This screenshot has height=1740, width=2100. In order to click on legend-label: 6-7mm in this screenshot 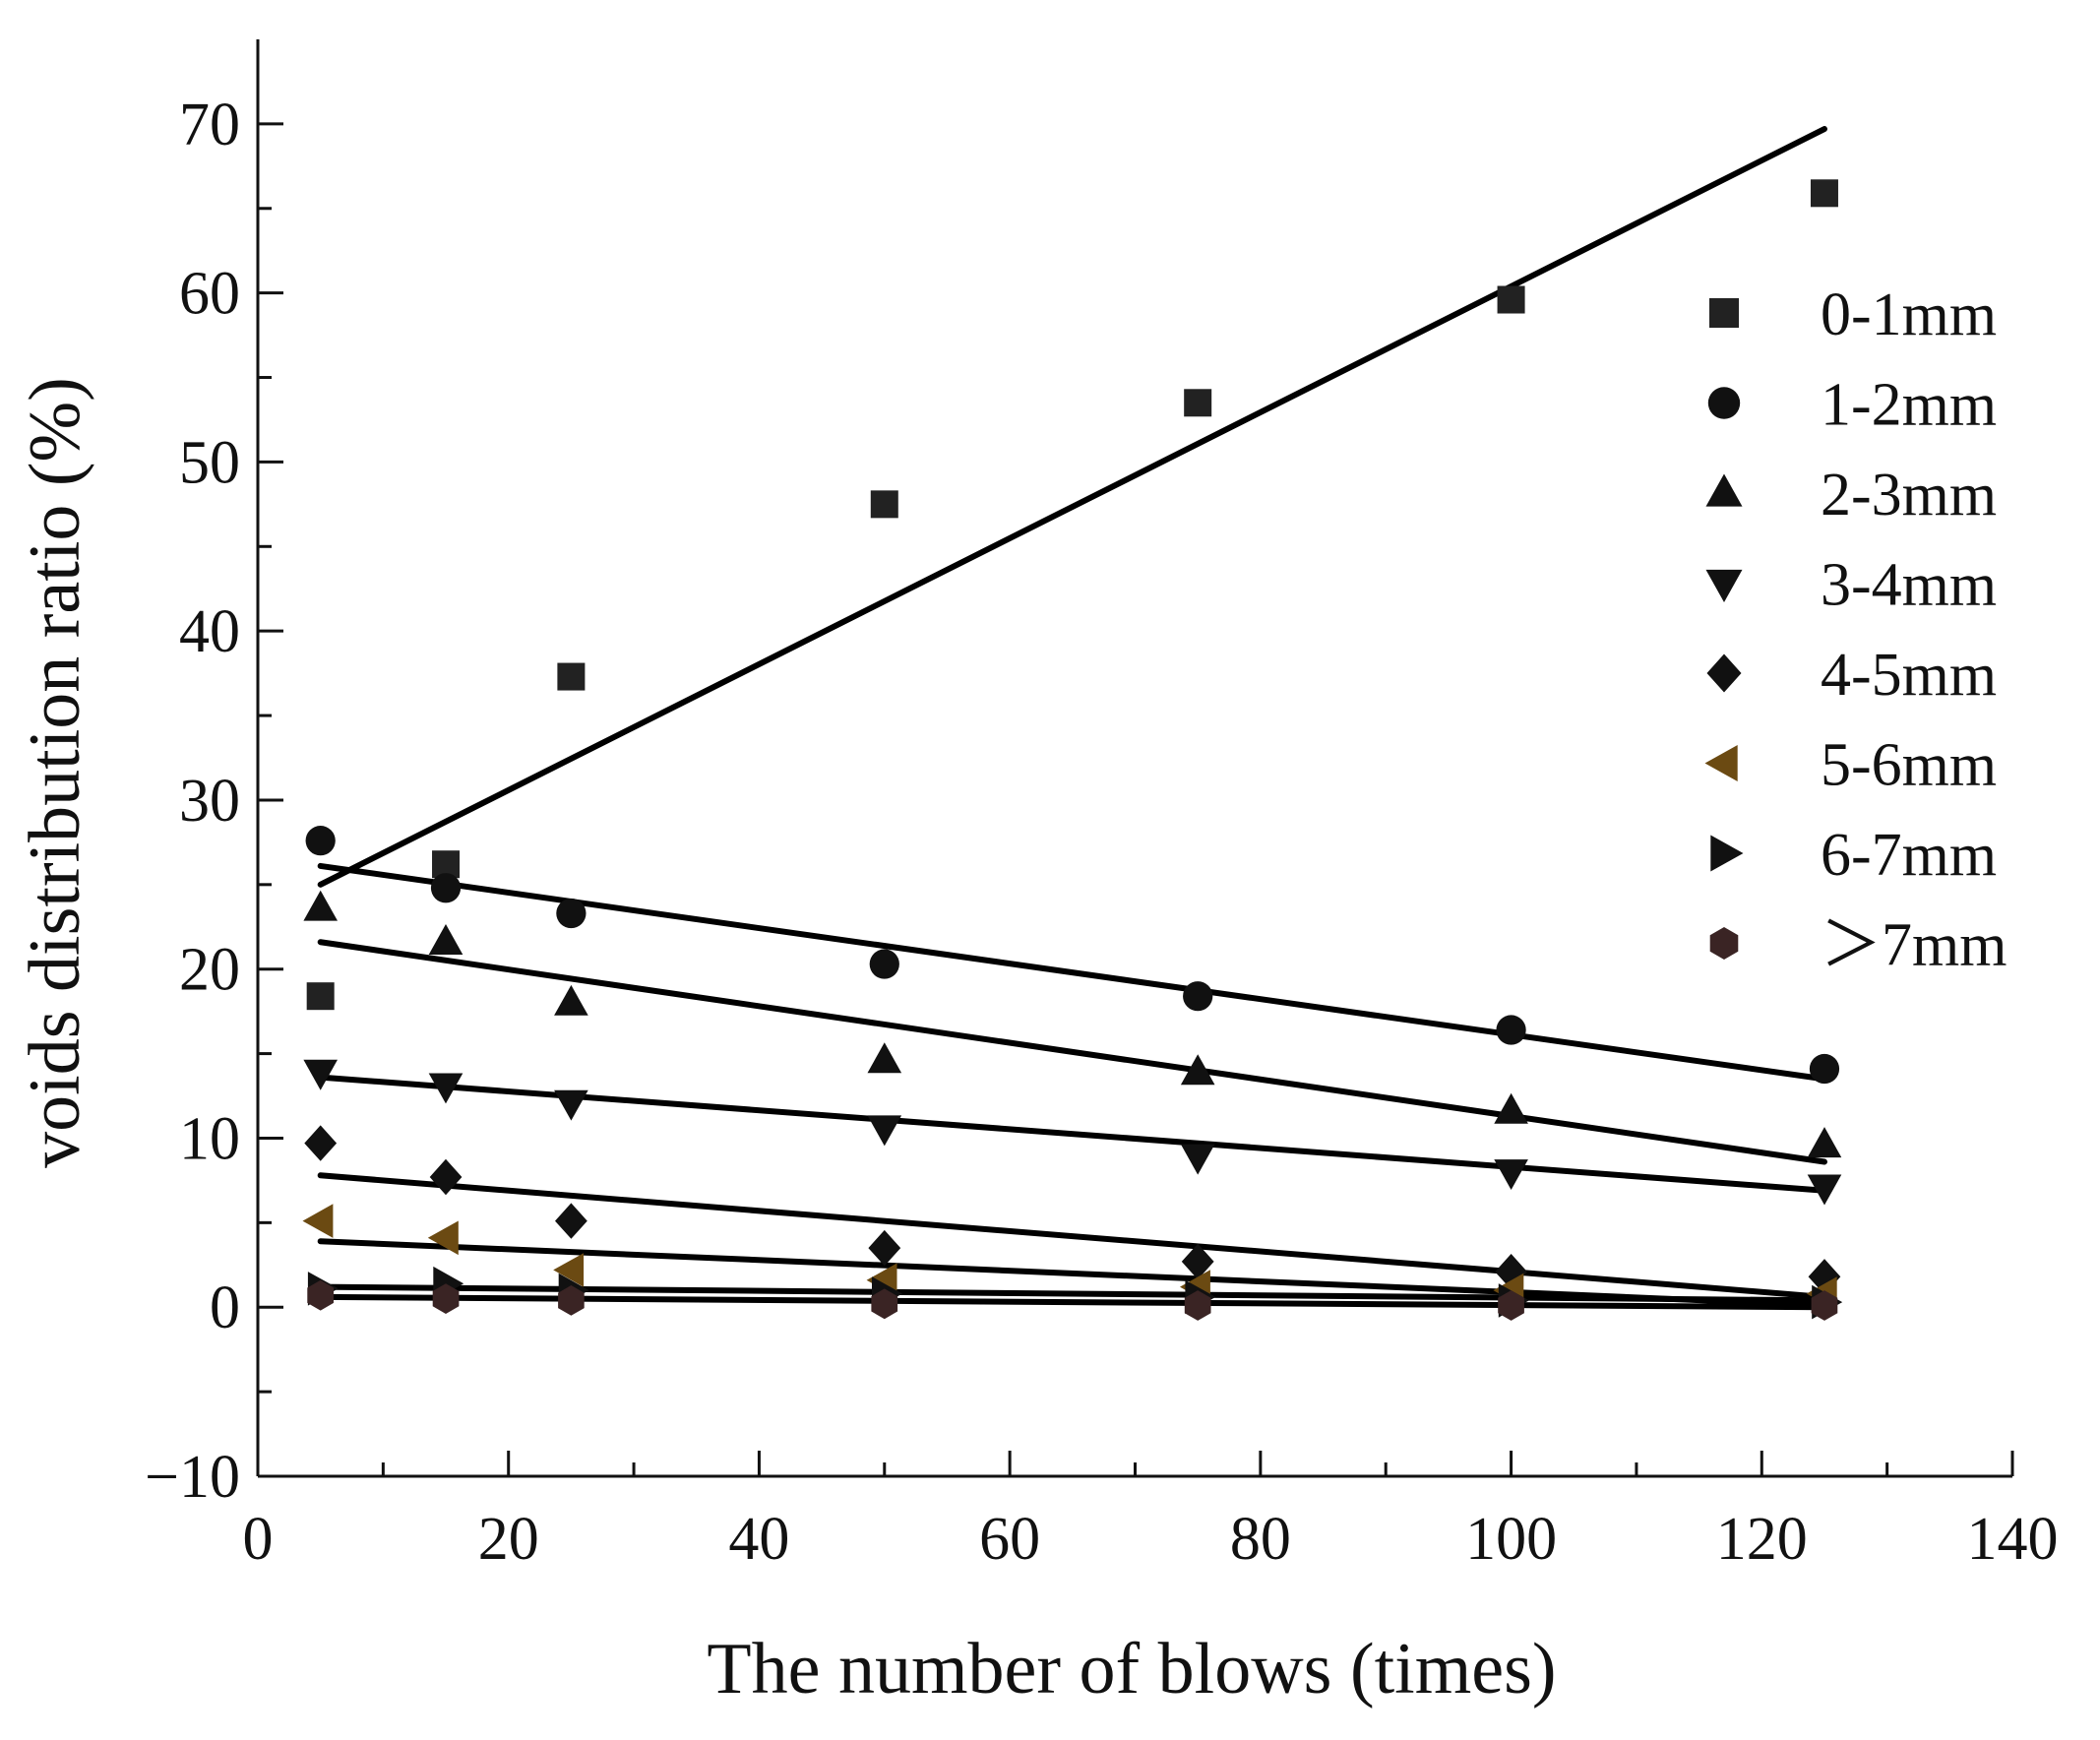, I will do `click(1909, 855)`.